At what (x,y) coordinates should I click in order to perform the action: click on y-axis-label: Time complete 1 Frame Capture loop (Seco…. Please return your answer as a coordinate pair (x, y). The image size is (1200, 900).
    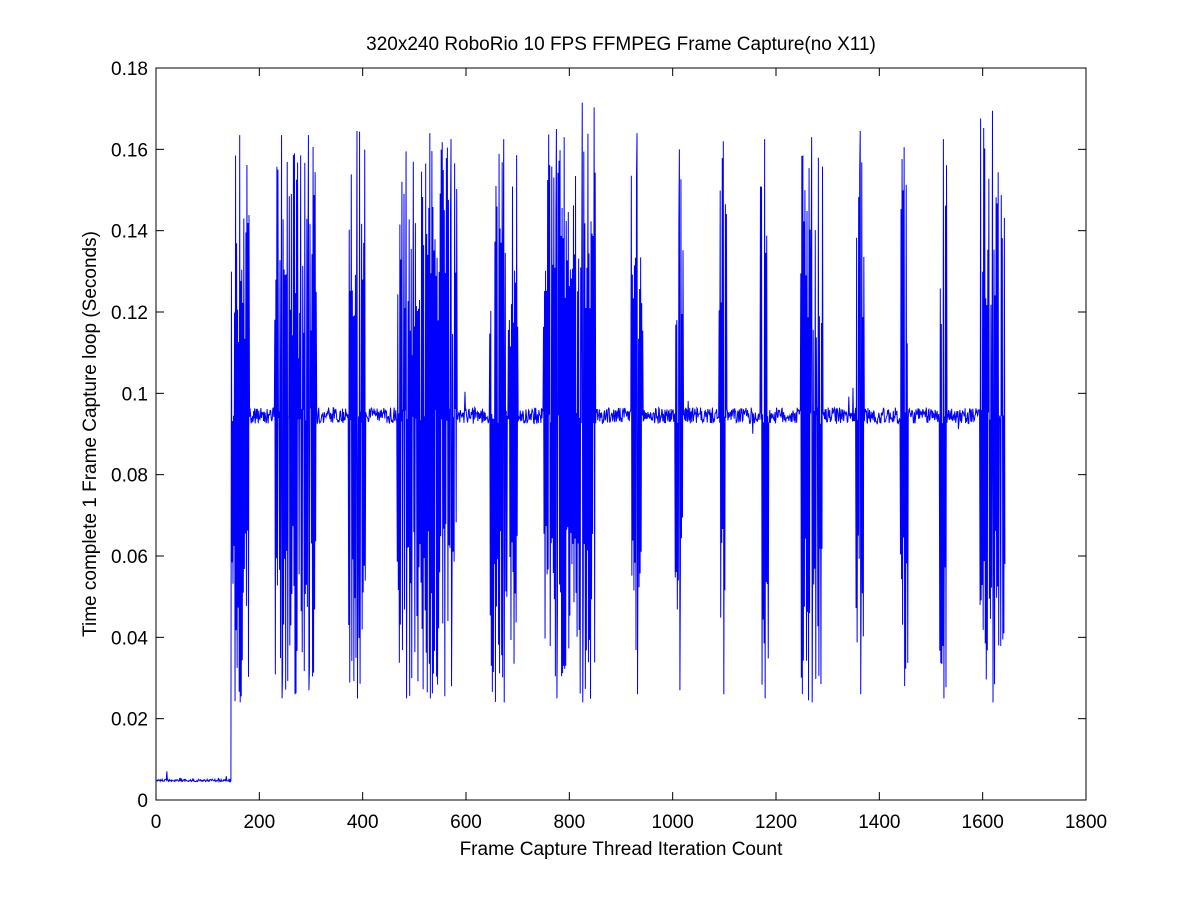
    Looking at the image, I should click on (90, 434).